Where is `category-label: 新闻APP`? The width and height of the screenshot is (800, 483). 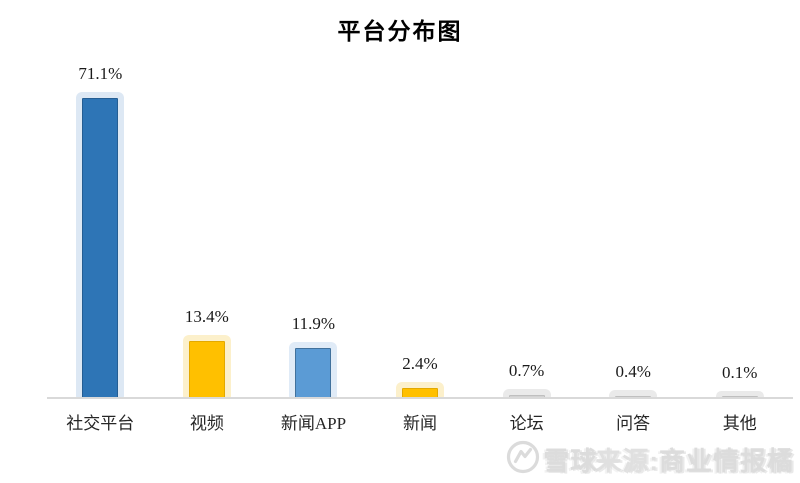
category-label: 新闻APP is located at coordinates (313, 423).